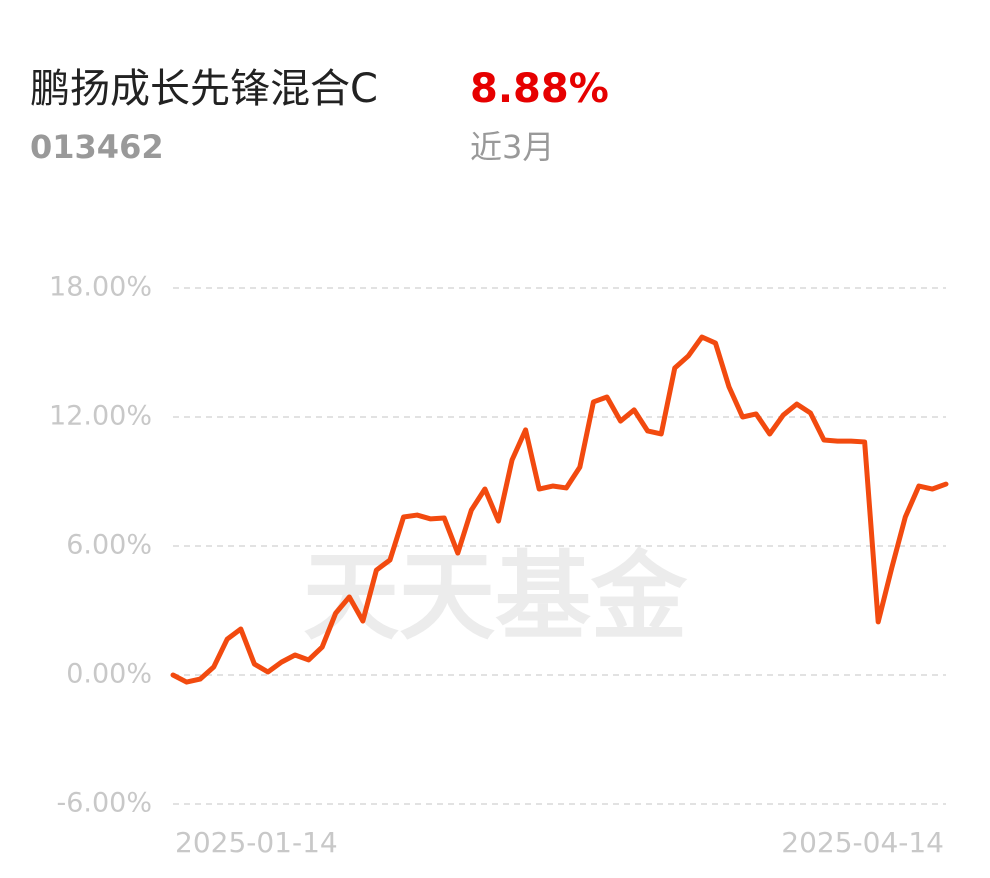 The image size is (990, 878). What do you see at coordinates (109, 674) in the screenshot?
I see `y-tick-label: 0.00%` at bounding box center [109, 674].